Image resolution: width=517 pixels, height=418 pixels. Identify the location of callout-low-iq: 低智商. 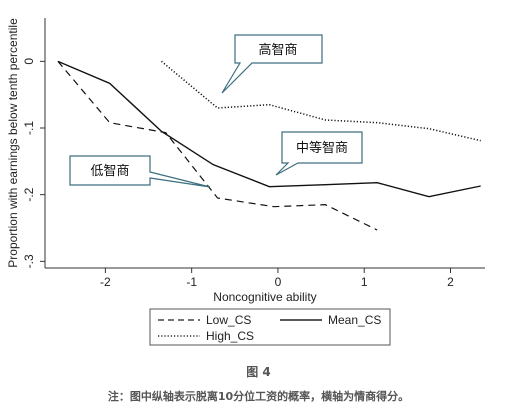
(140, 171).